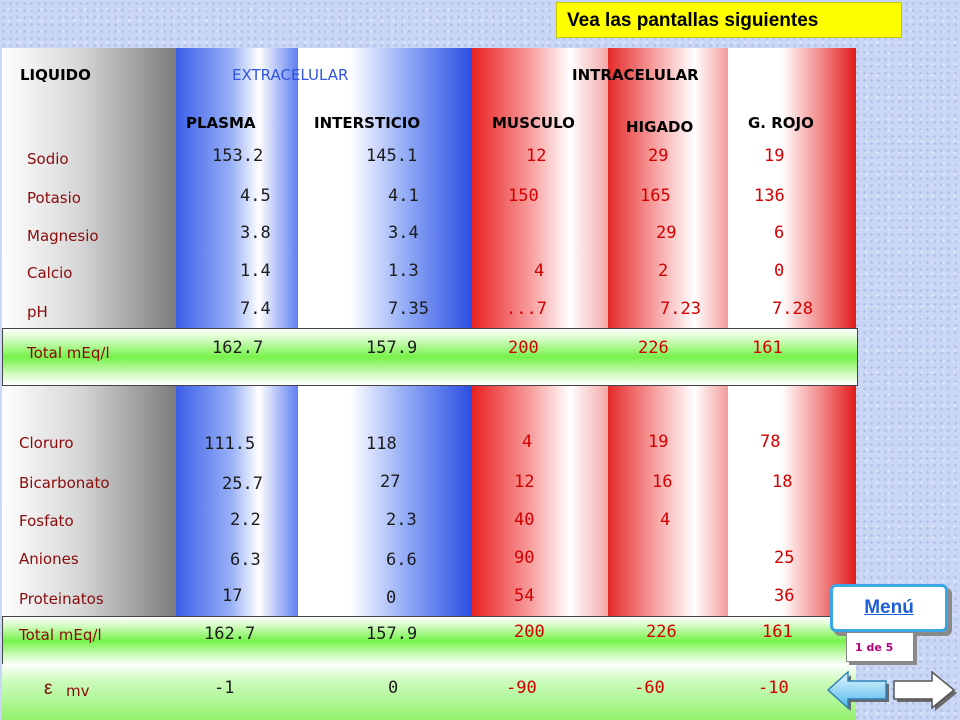 The height and width of the screenshot is (720, 960). I want to click on value-musculo-proteinatos: 54, so click(524, 596).